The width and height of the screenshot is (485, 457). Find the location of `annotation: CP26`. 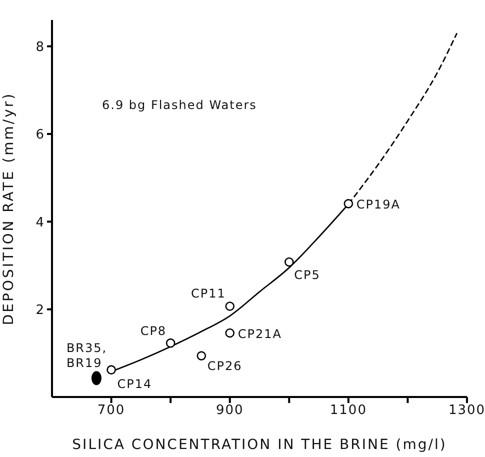

annotation: CP26 is located at coordinates (224, 365).